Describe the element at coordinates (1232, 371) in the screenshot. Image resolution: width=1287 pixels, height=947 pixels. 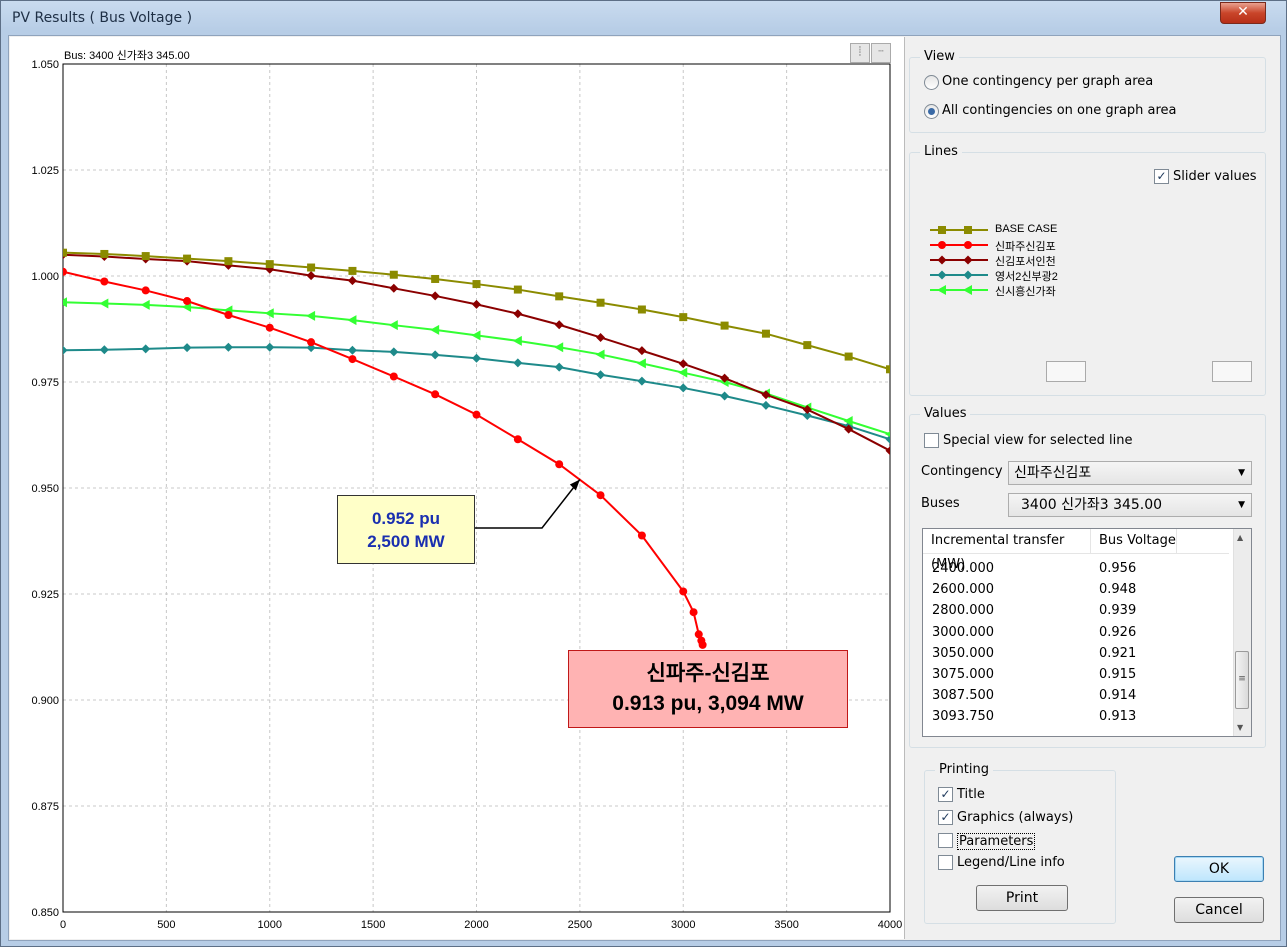
I see `slider-value-right` at that location.